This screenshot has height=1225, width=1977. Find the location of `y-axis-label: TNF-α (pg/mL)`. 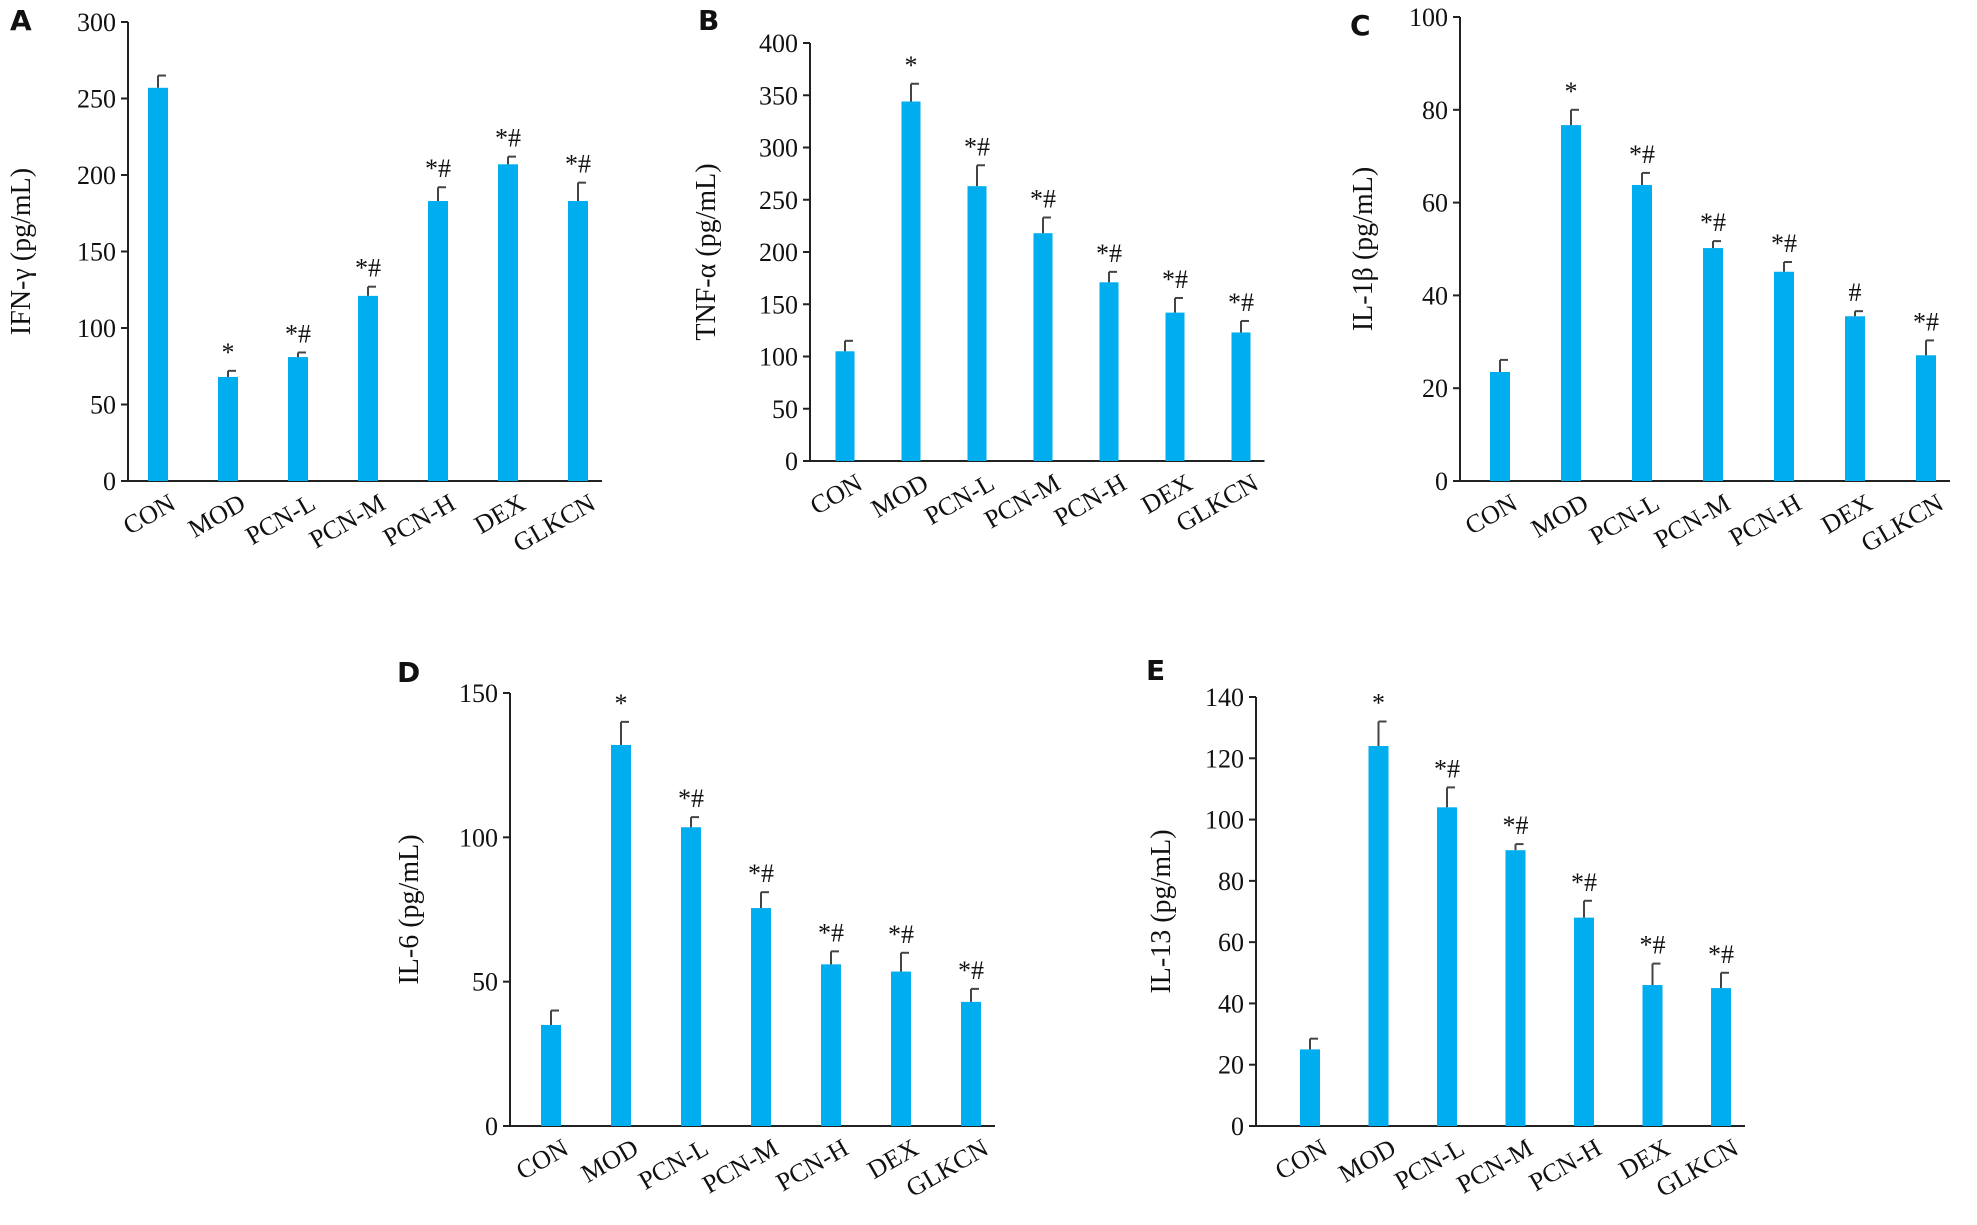

y-axis-label: TNF-α (pg/mL) is located at coordinates (706, 251).